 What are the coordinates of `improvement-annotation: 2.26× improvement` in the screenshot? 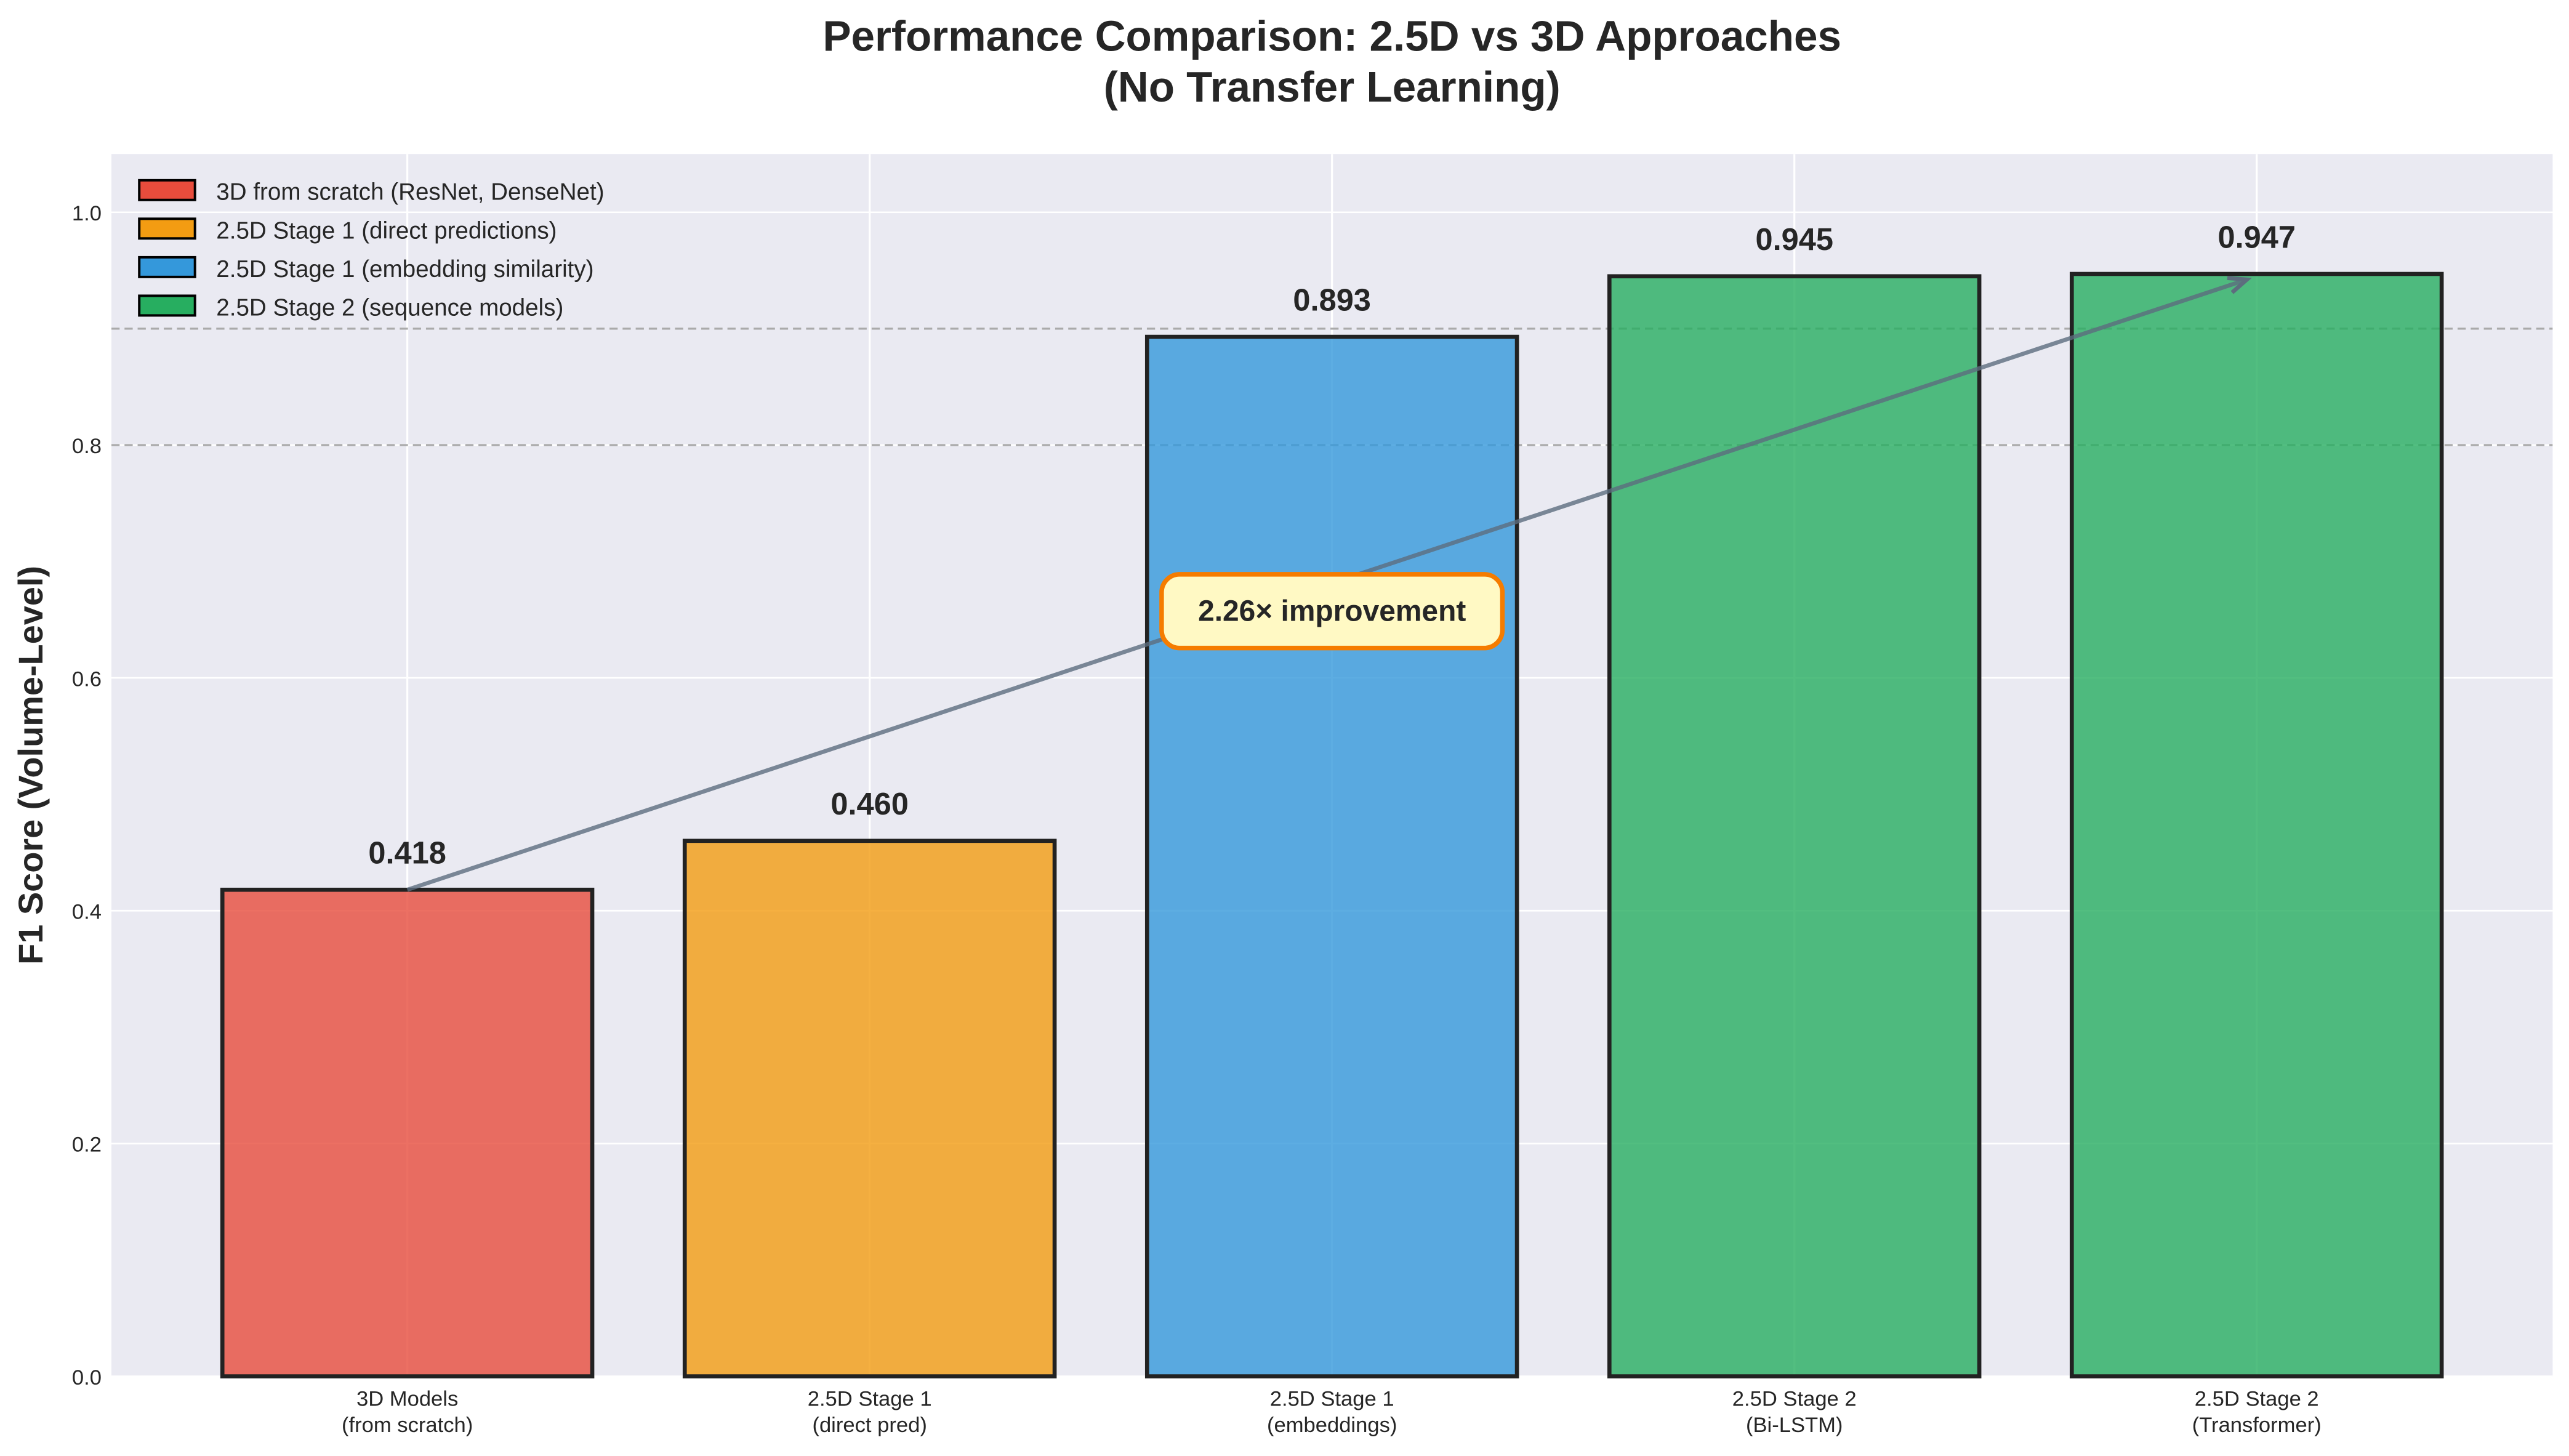 It's located at (1332, 611).